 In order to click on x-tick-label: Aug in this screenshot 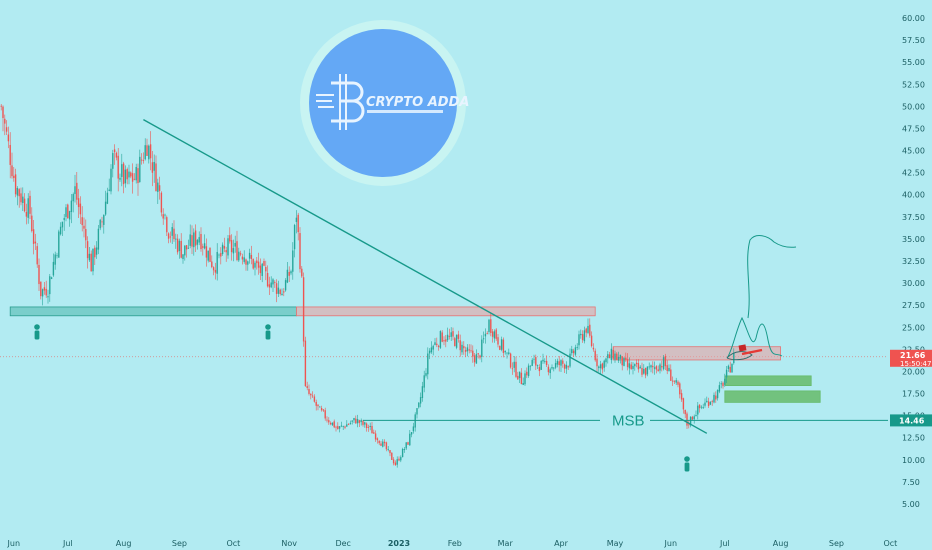, I will do `click(781, 543)`.